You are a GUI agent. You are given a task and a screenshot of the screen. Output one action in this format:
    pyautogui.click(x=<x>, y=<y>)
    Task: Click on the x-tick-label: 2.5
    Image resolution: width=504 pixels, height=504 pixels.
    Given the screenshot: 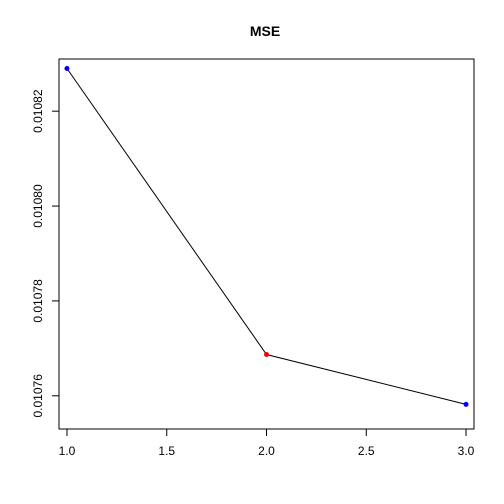 What is the action you would take?
    pyautogui.click(x=366, y=451)
    